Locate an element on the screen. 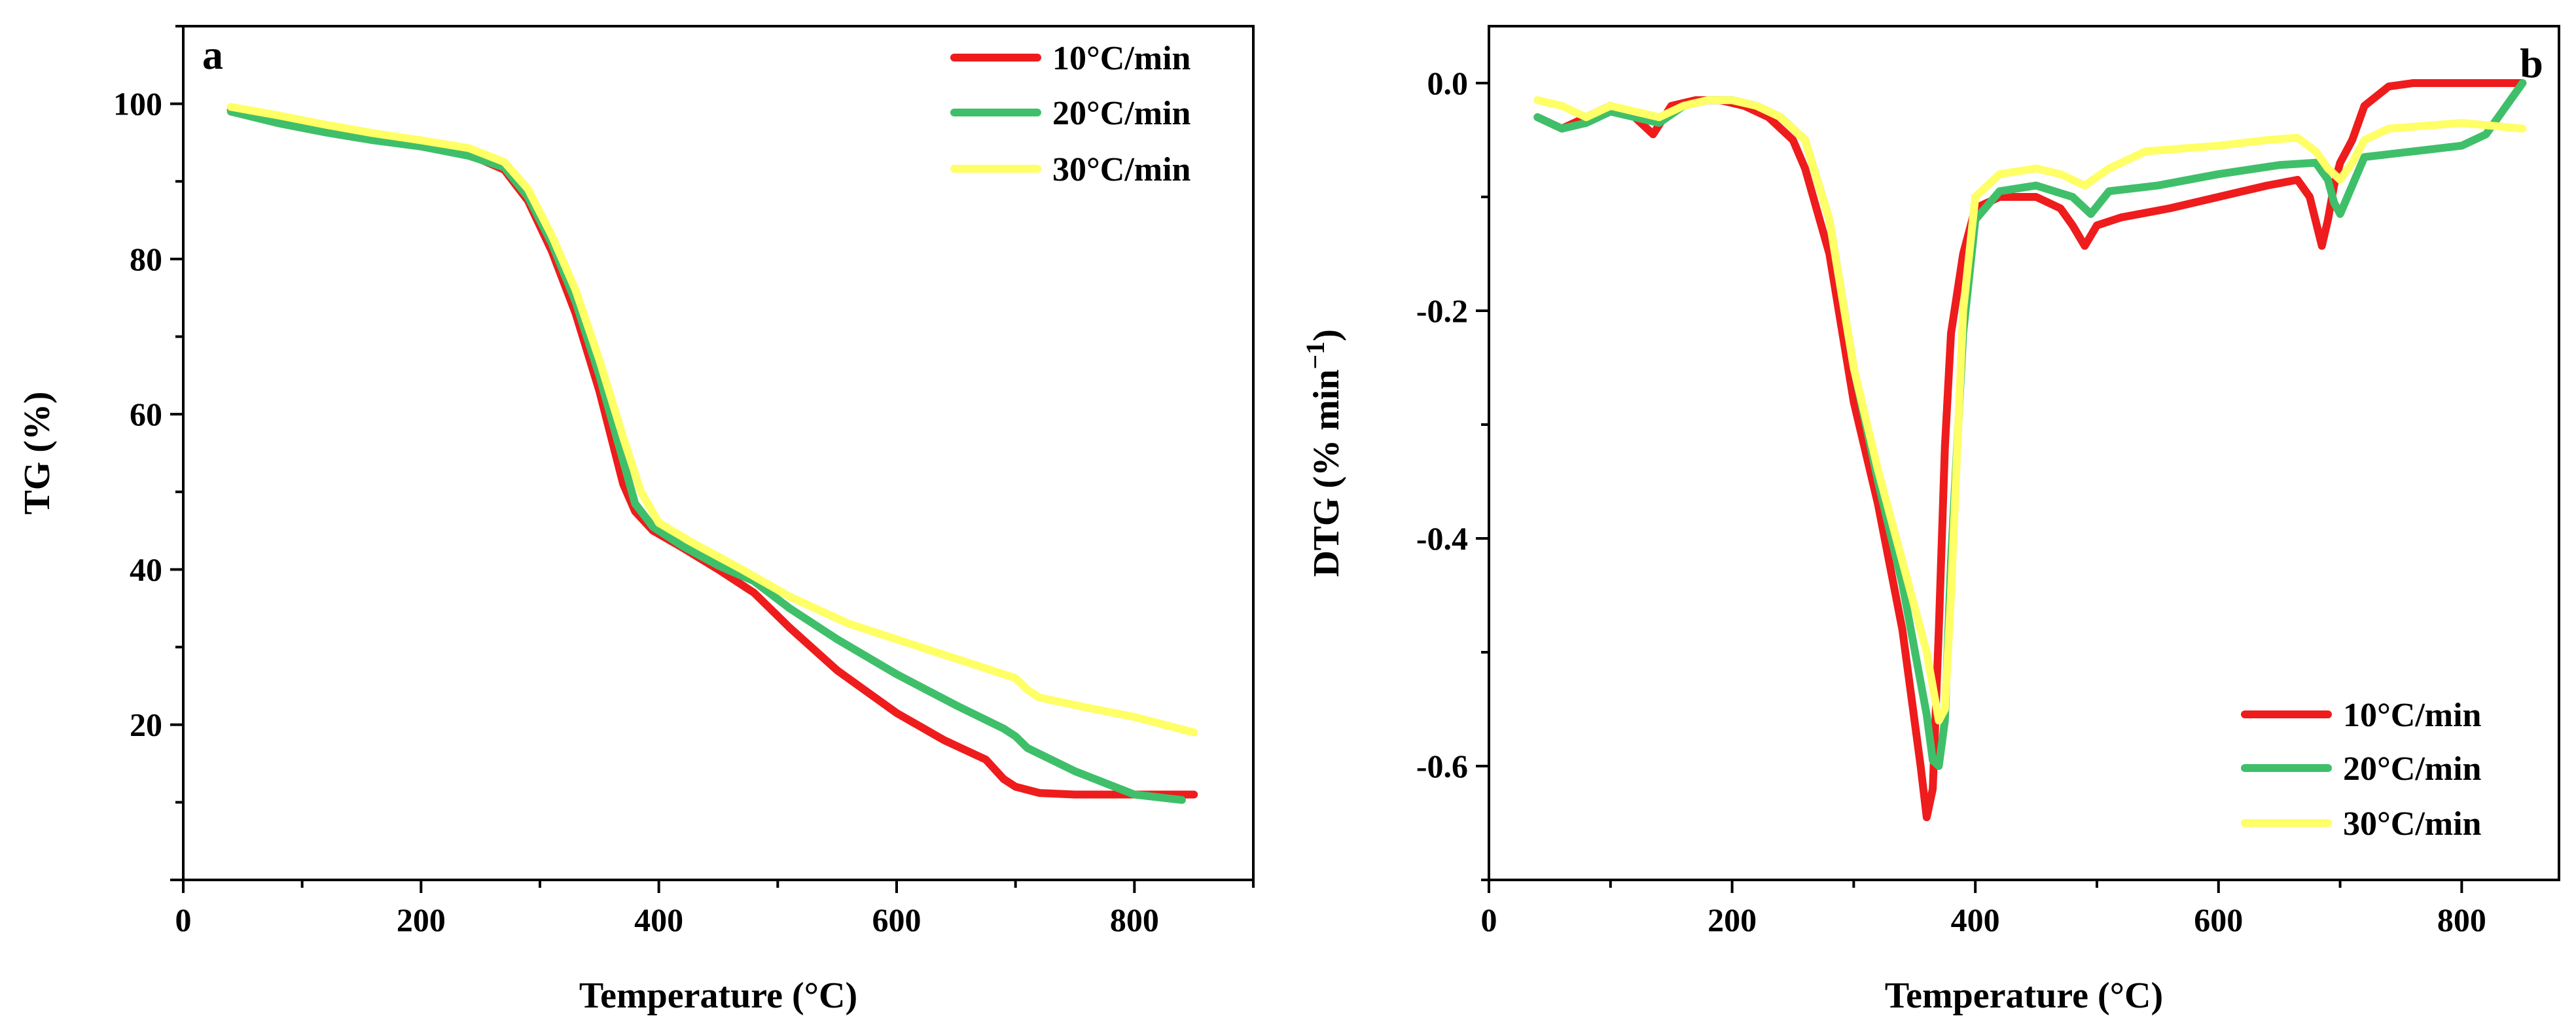  panel-a-x-tick-label: 400 is located at coordinates (658, 920).